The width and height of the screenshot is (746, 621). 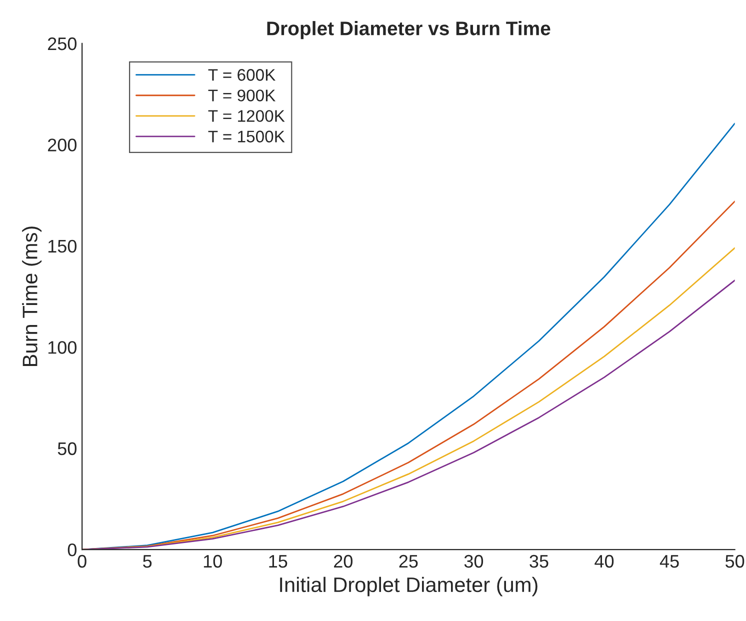 I want to click on y-tick-label: 100, so click(x=62, y=347).